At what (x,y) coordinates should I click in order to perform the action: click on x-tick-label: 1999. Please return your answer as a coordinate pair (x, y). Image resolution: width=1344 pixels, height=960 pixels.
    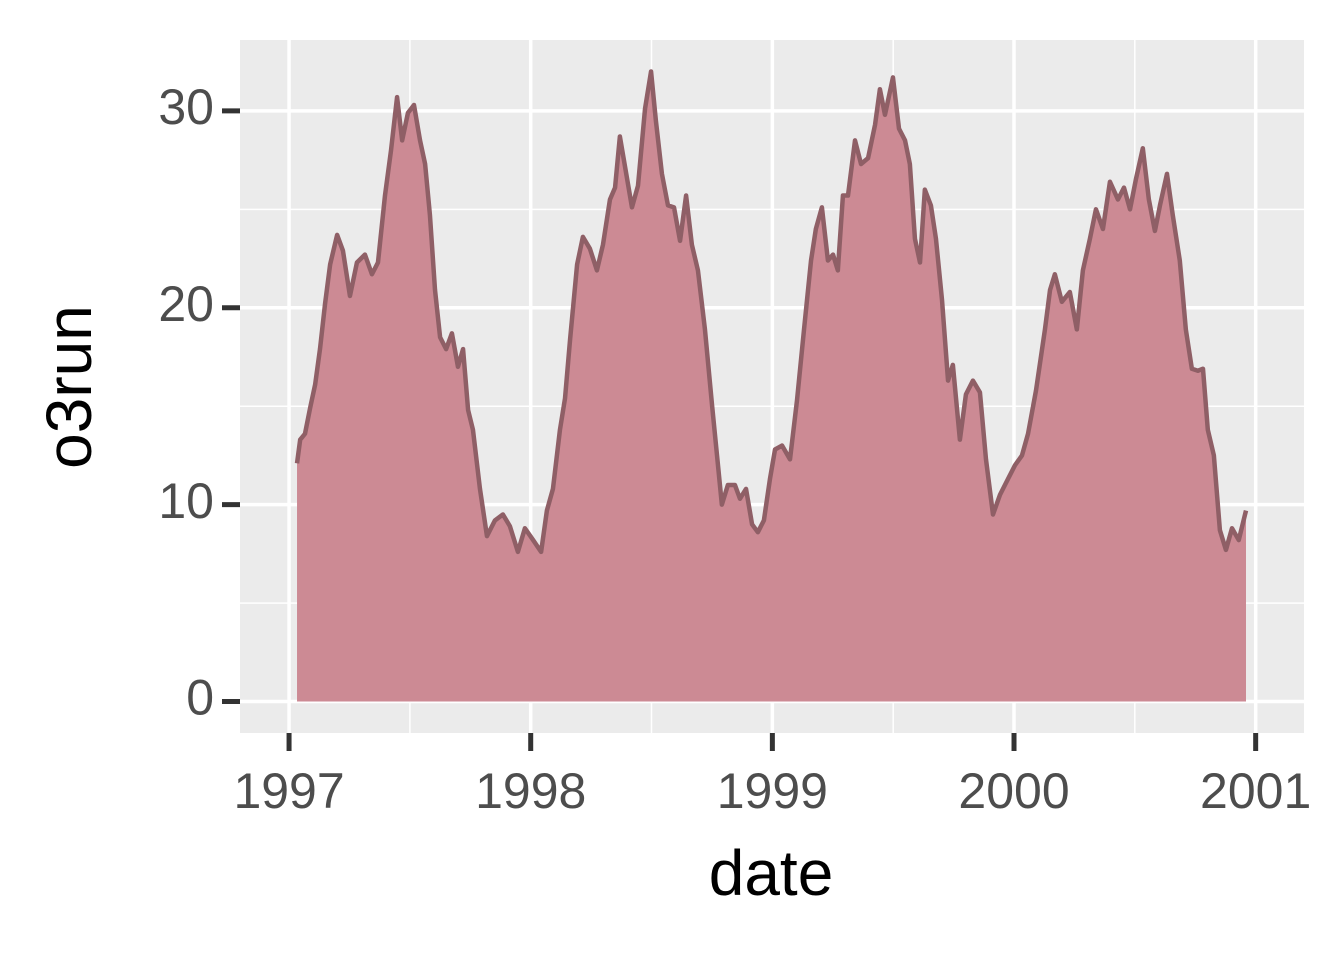
    Looking at the image, I should click on (772, 791).